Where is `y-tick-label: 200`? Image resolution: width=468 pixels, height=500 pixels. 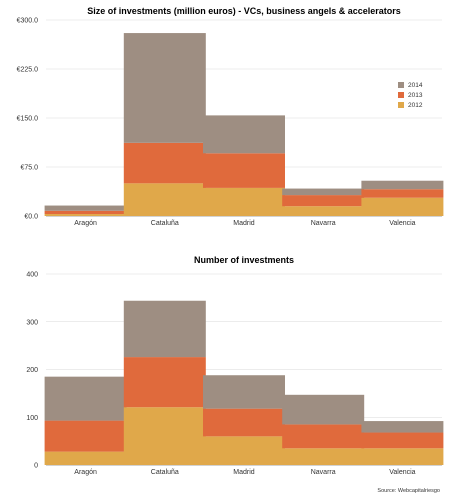
y-tick-label: 200 is located at coordinates (32, 370).